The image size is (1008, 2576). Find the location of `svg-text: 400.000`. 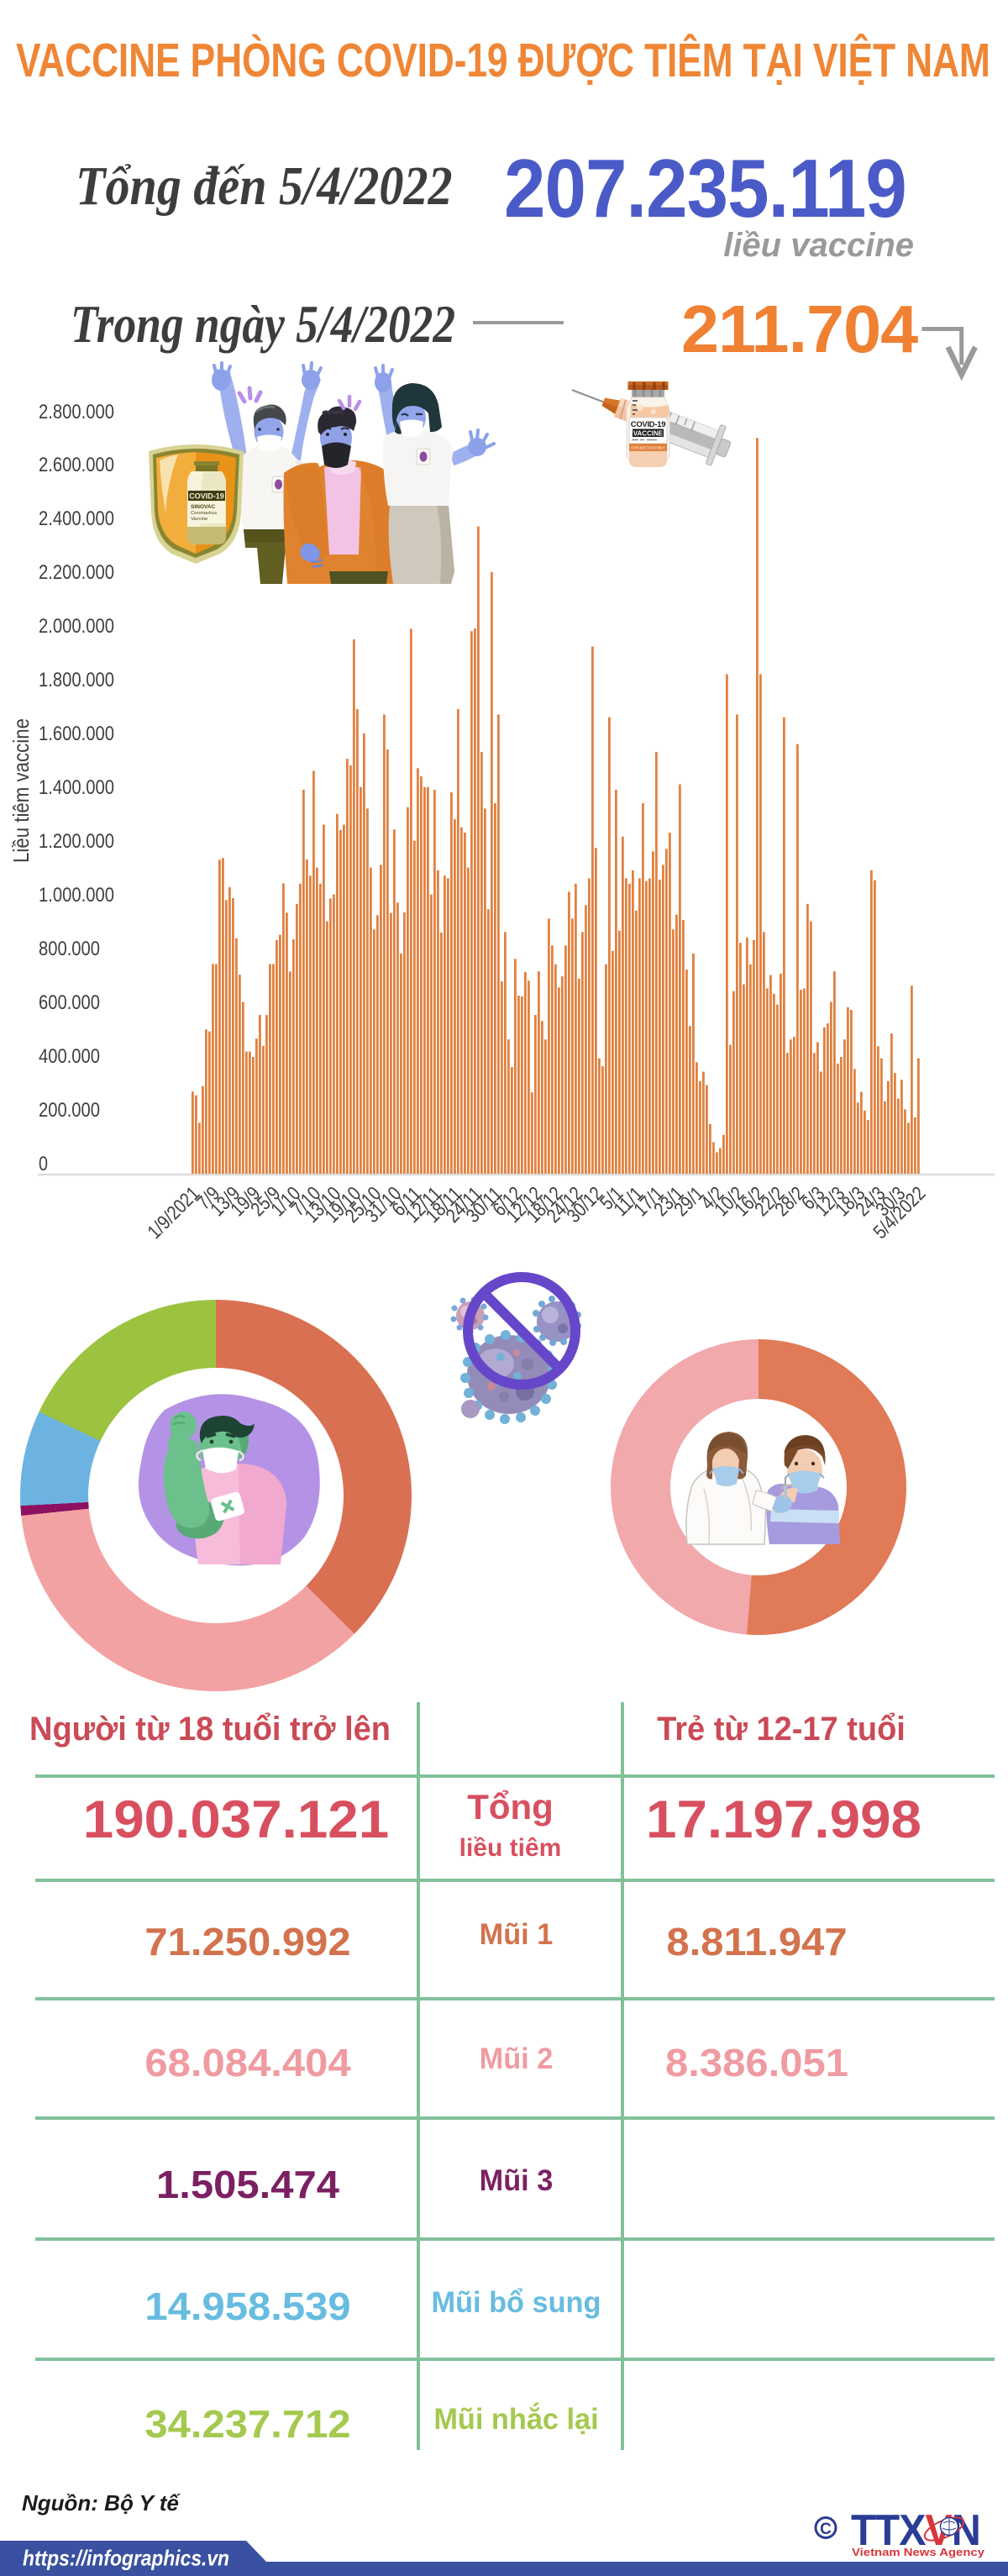

svg-text: 400.000 is located at coordinates (69, 1056).